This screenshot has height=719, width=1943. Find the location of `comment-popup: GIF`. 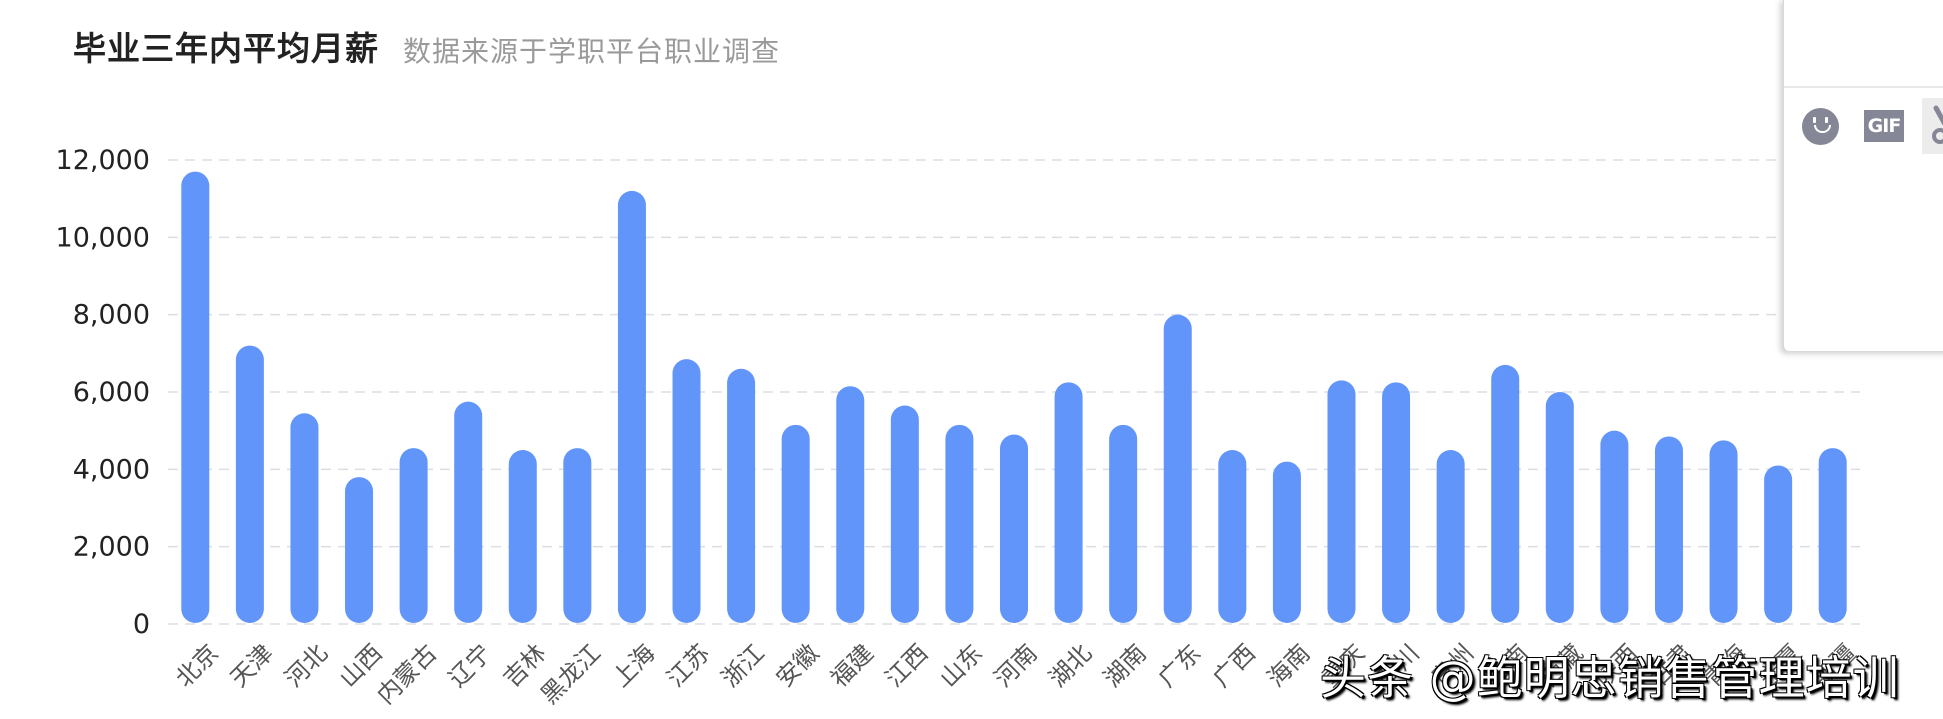

comment-popup: GIF is located at coordinates (1863, 175).